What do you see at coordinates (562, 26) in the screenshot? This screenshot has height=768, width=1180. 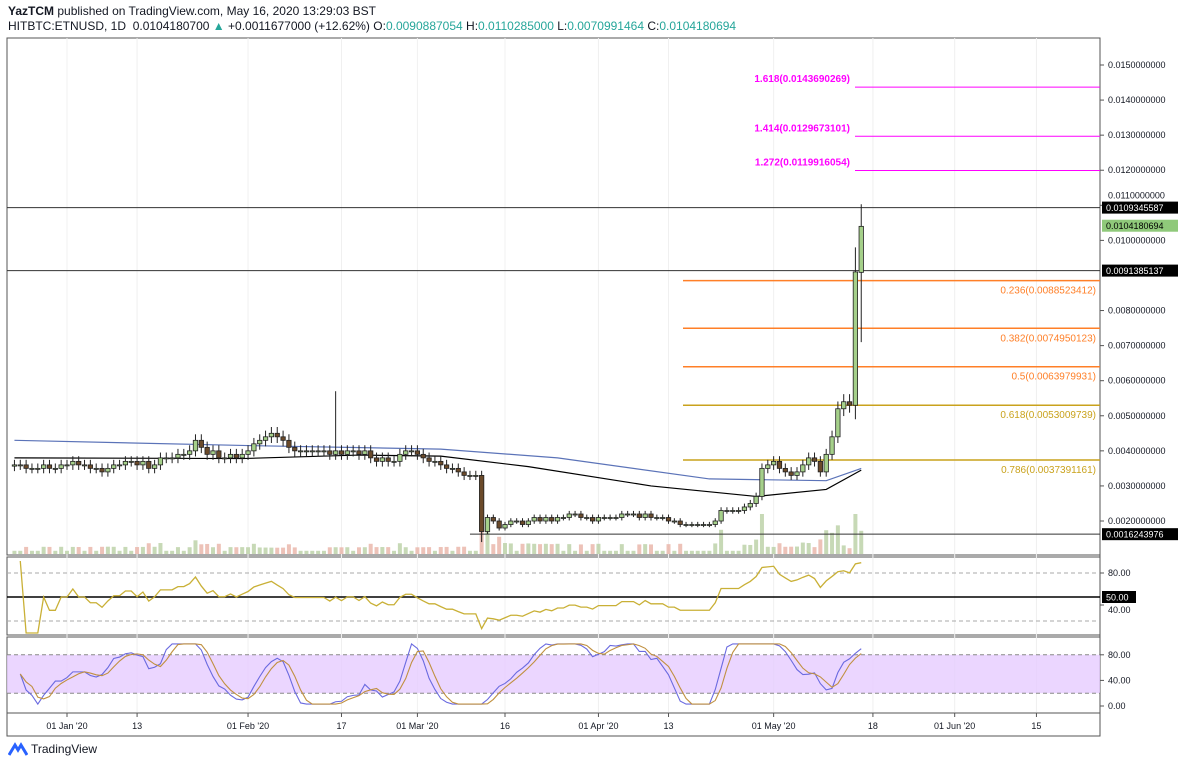 I see `low-label: L:` at bounding box center [562, 26].